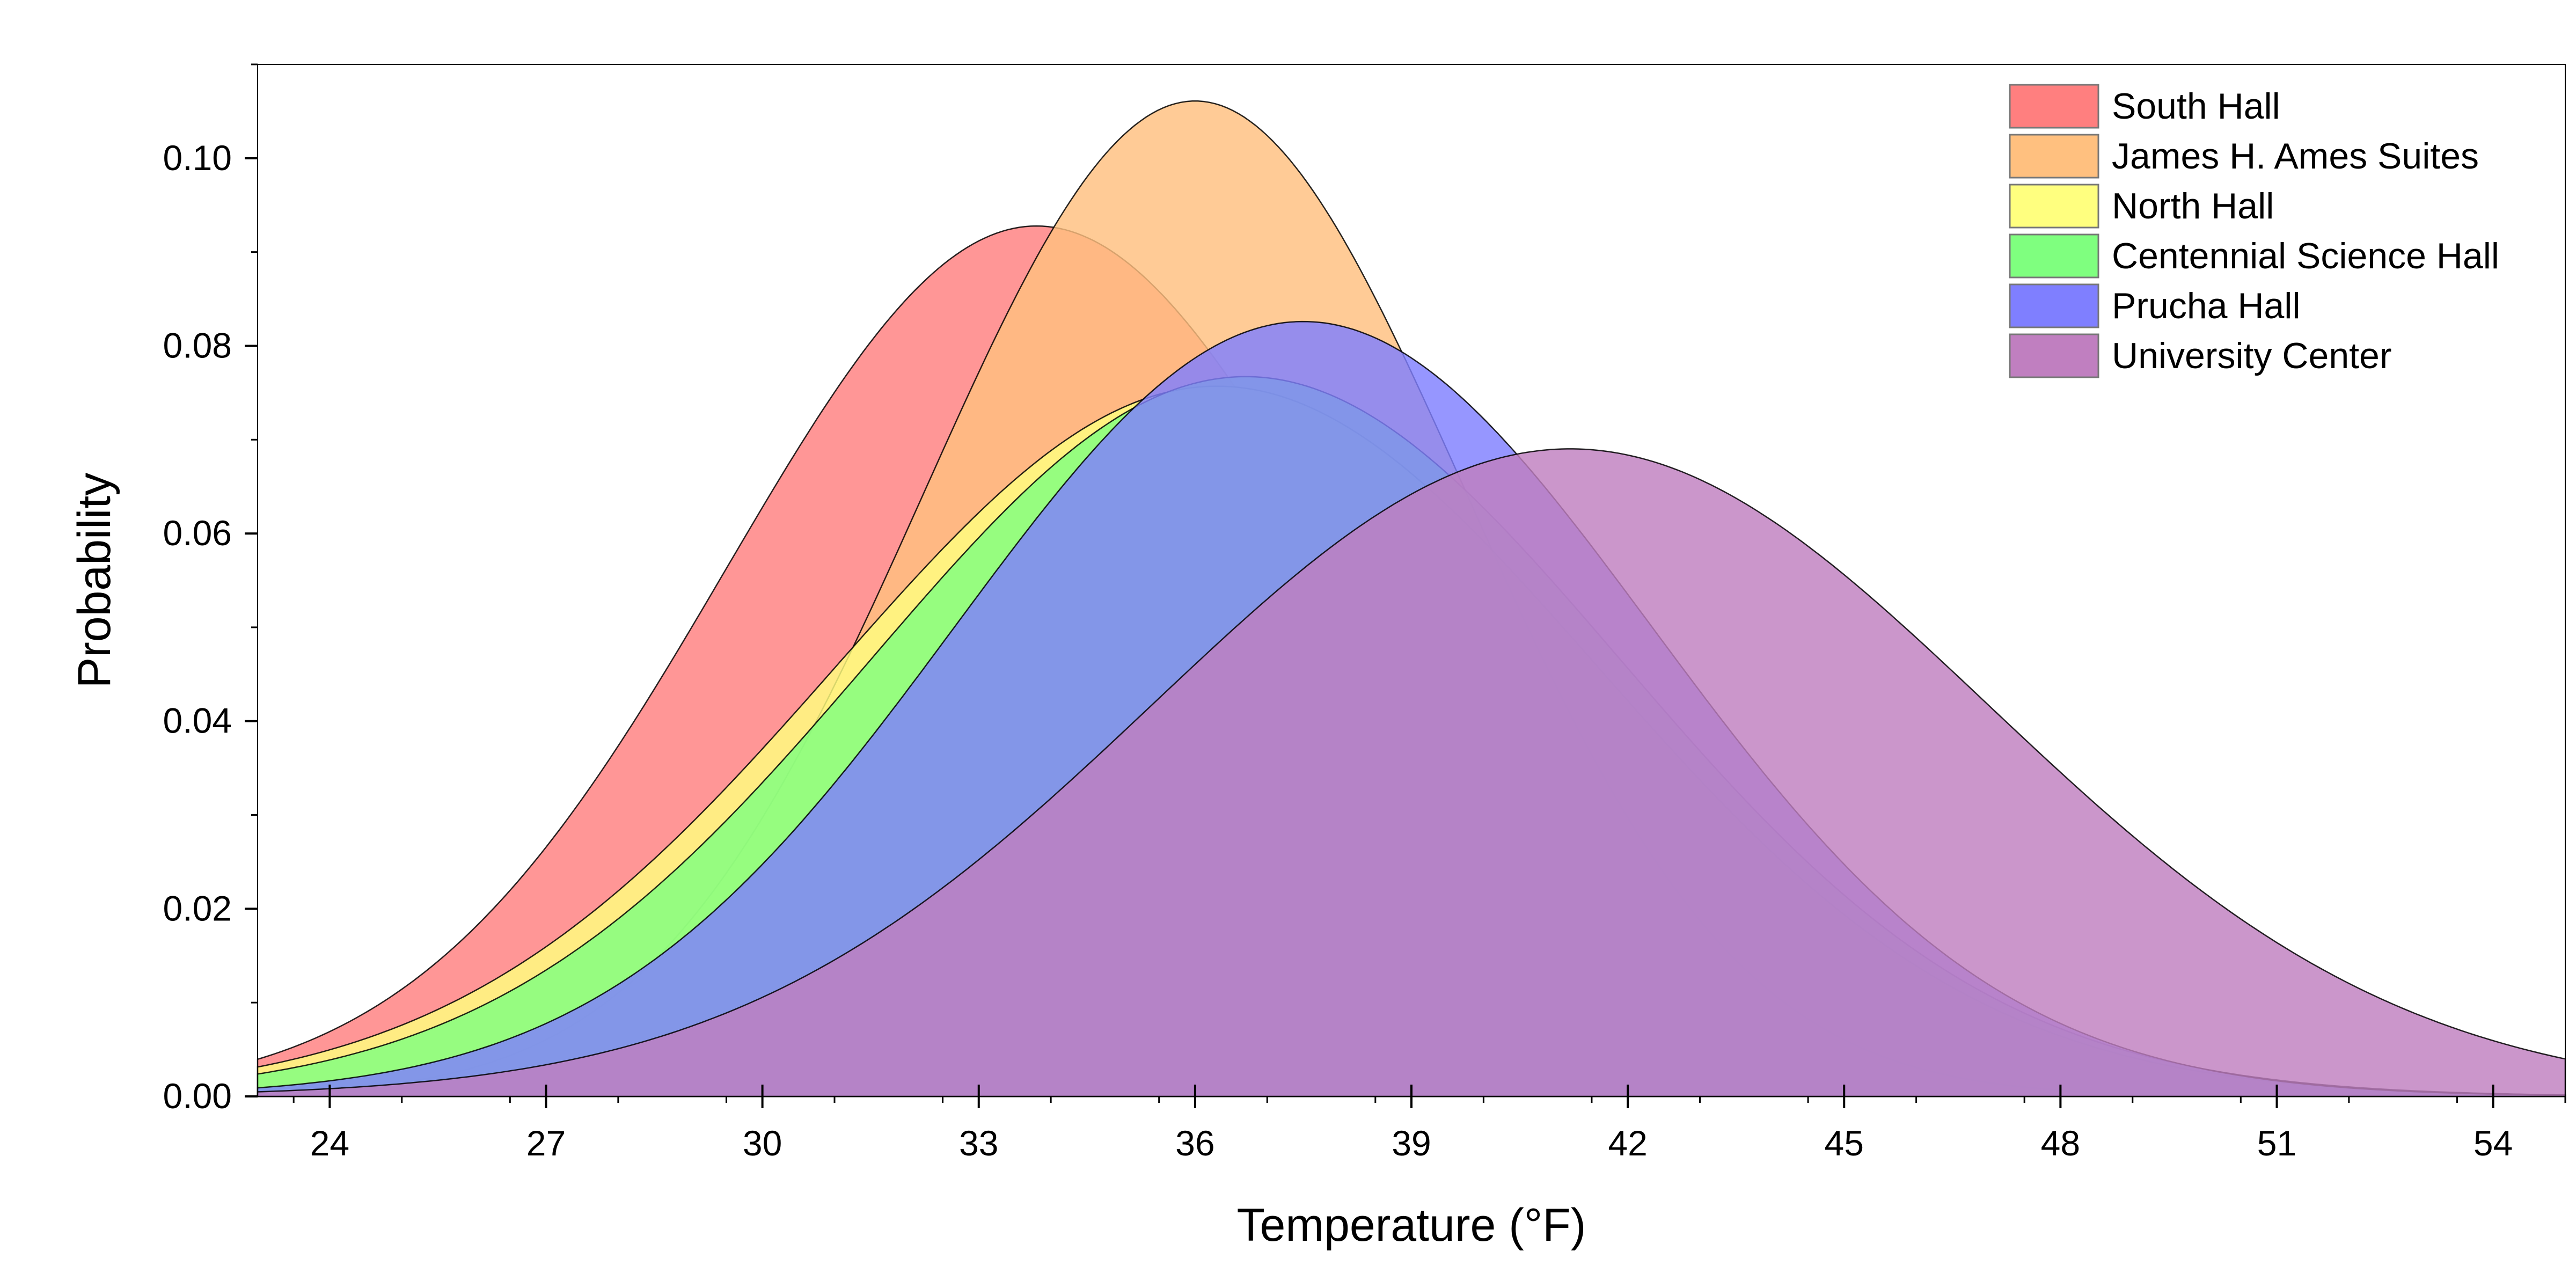 The height and width of the screenshot is (1288, 2576). I want to click on legend-swatch-prucha-hall, so click(2054, 305).